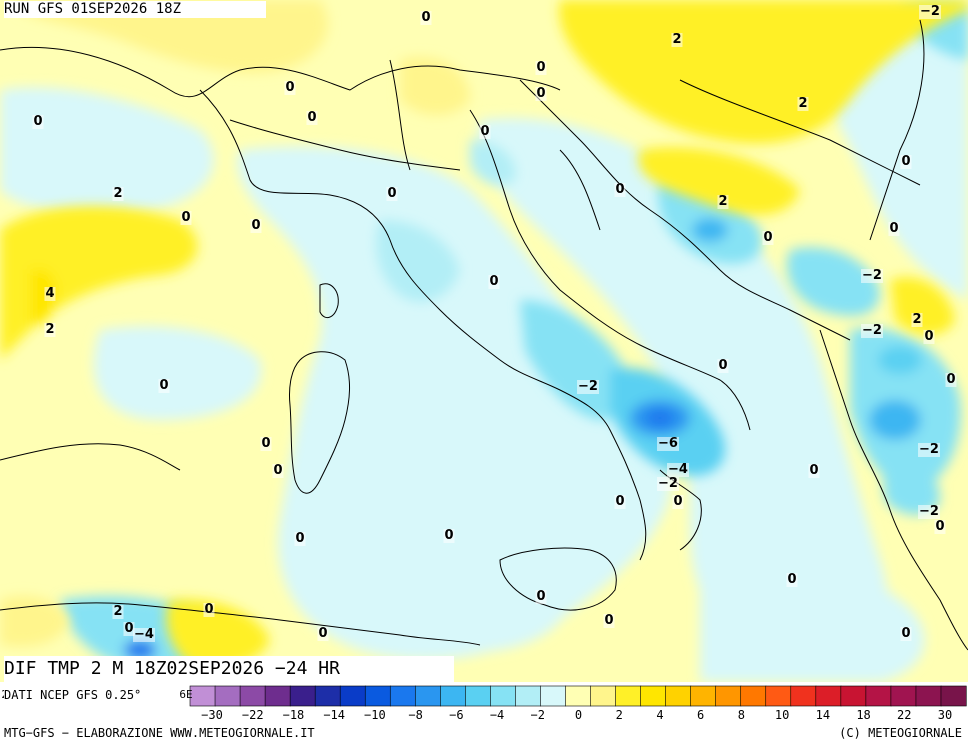  What do you see at coordinates (293, 715) in the screenshot?
I see `scale-tick-label: −18` at bounding box center [293, 715].